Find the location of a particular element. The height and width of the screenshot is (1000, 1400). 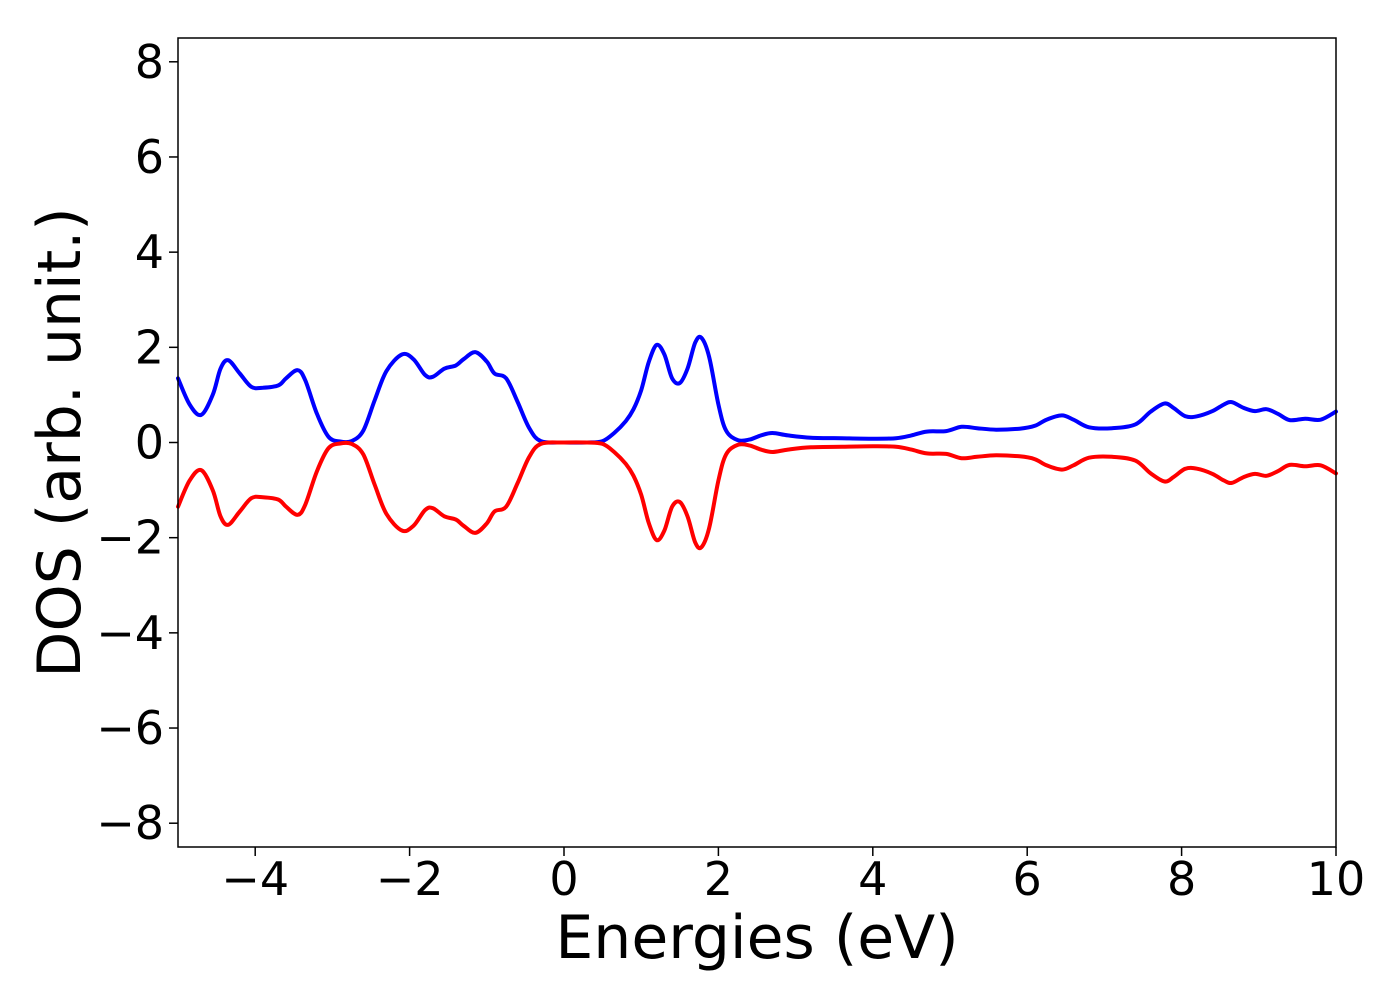

x-tick-label: 2 is located at coordinates (718, 879).